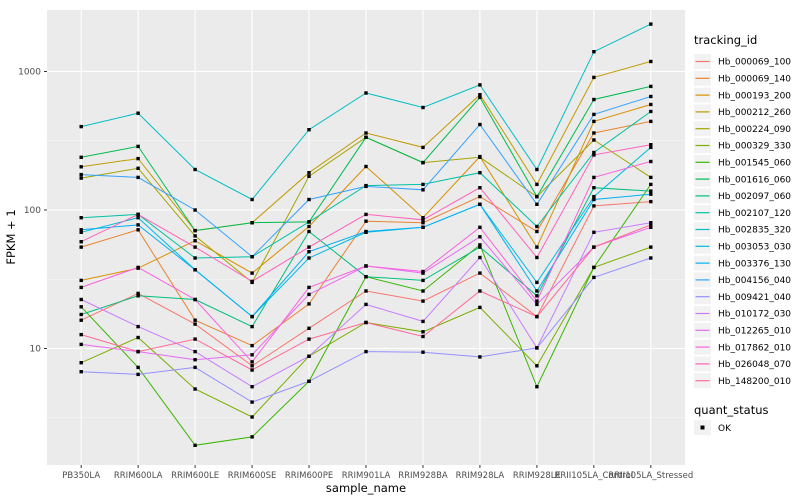 Image resolution: width=800 pixels, height=500 pixels. I want to click on legend-label: Hb_000193_200, so click(754, 96).